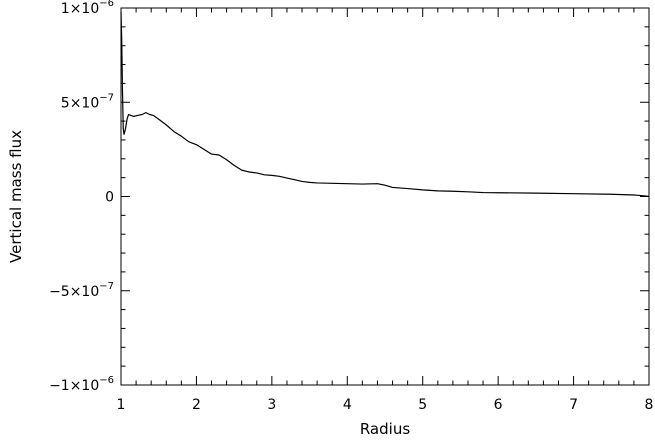 This screenshot has width=655, height=441. Describe the element at coordinates (16, 196) in the screenshot. I see `y-axis-label: Vertical mass flux` at that location.